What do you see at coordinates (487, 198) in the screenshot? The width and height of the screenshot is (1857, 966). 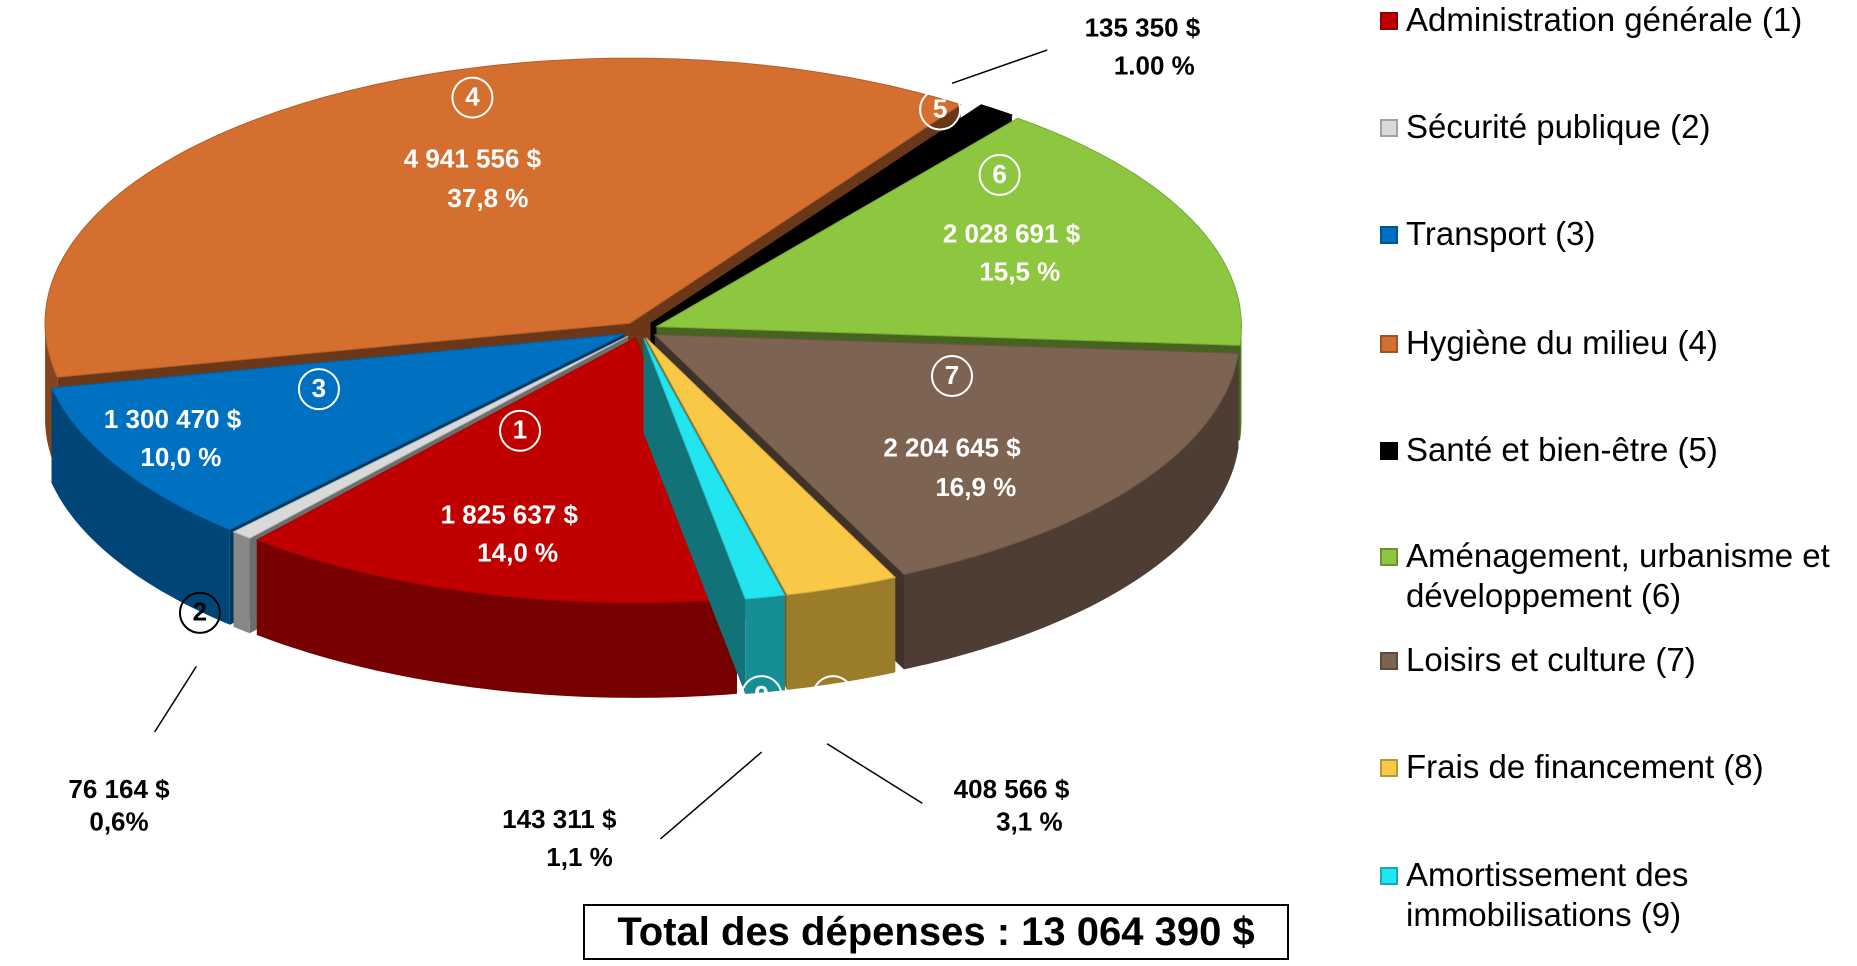 I see `percent-label: 37,8 %` at bounding box center [487, 198].